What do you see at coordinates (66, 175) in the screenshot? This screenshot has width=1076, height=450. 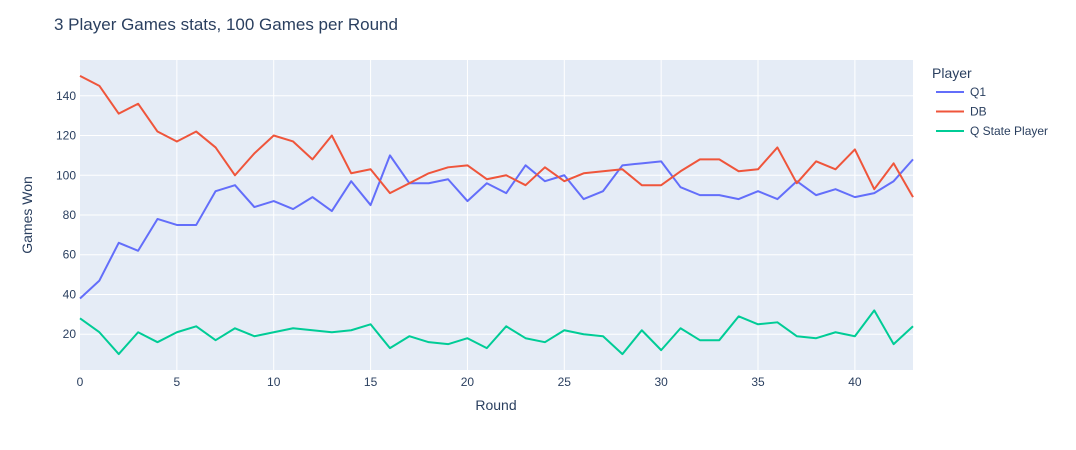 I see `y-tick-label: 100` at bounding box center [66, 175].